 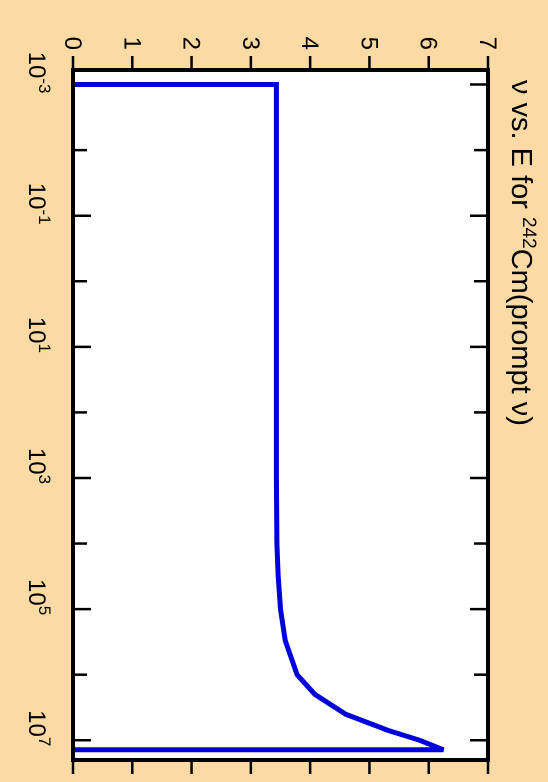 I want to click on y-tick-label: 7, so click(x=487, y=43).